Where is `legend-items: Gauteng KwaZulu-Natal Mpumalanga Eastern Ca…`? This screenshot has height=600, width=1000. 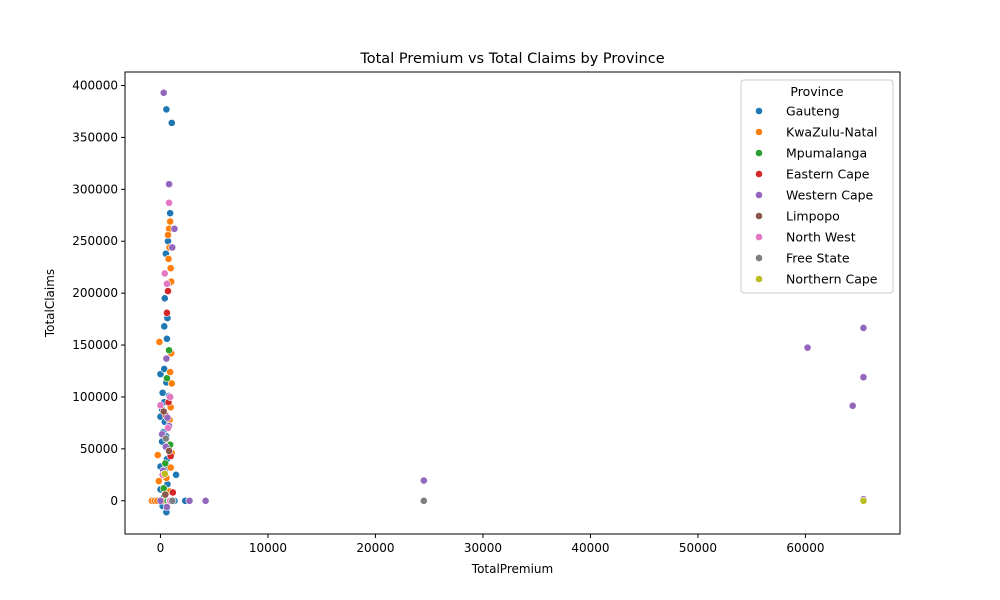
legend-items: Gauteng KwaZulu-Natal Mpumalanga Eastern Ca… is located at coordinates (816, 195).